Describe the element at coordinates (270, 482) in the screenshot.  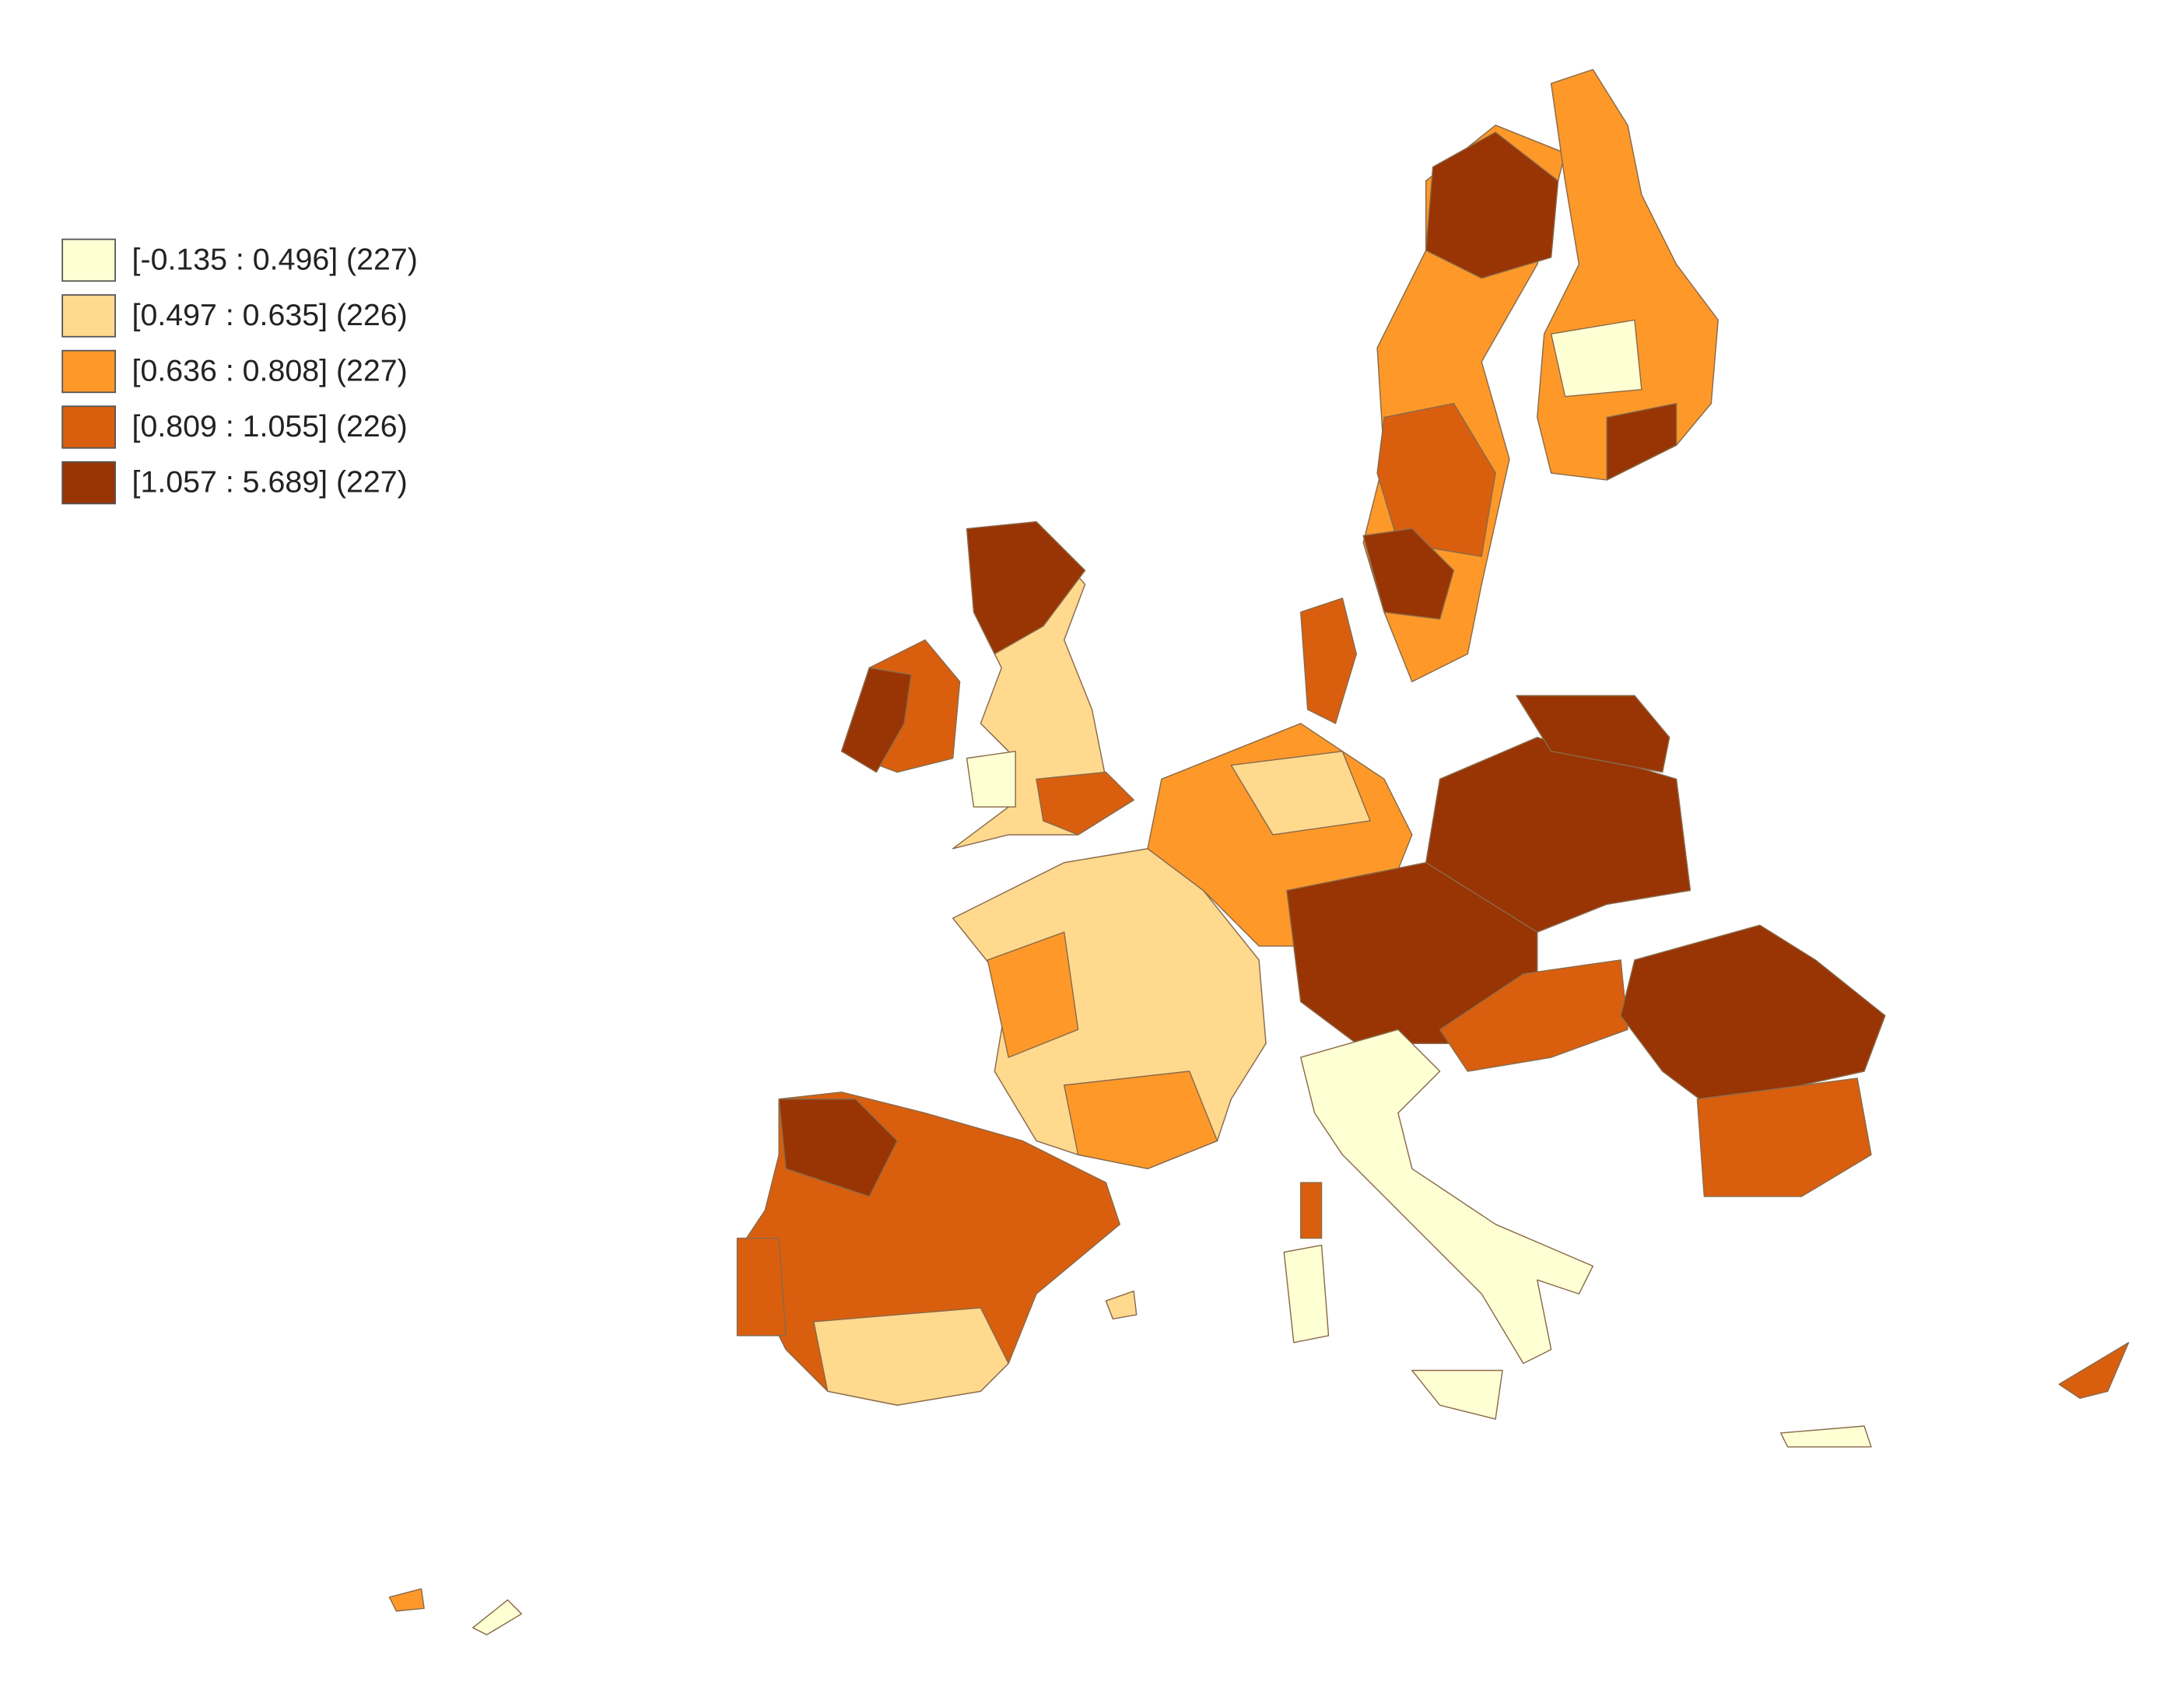
I see `legend-label: [1.057 : 5.689] (227)` at that location.